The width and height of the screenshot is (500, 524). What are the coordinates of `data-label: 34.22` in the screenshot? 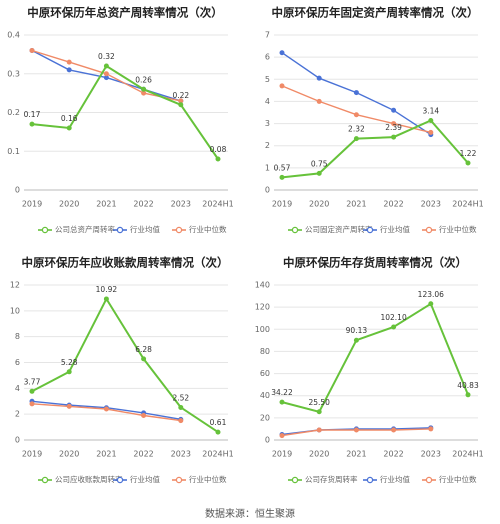 It's located at (282, 392).